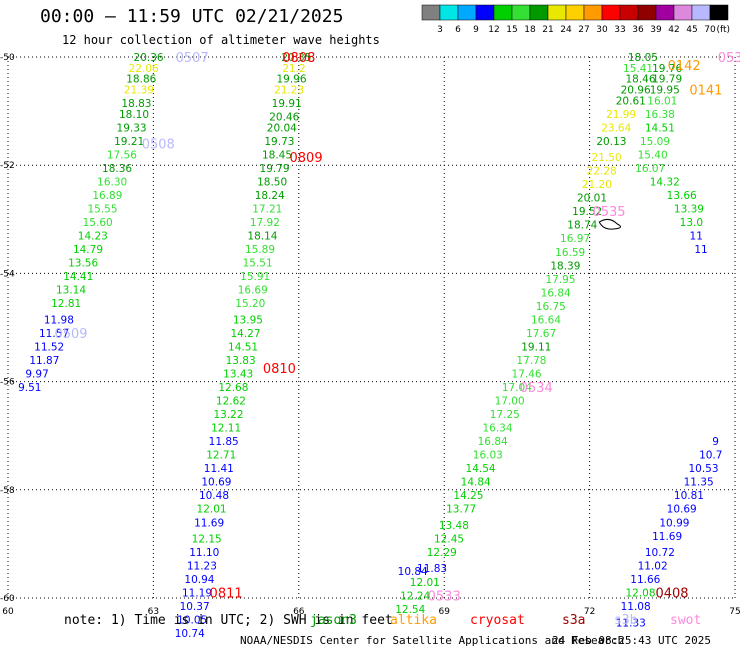 This screenshot has height=650, width=740. What do you see at coordinates (650, 169) in the screenshot?
I see `swh-value: 16.07` at bounding box center [650, 169].